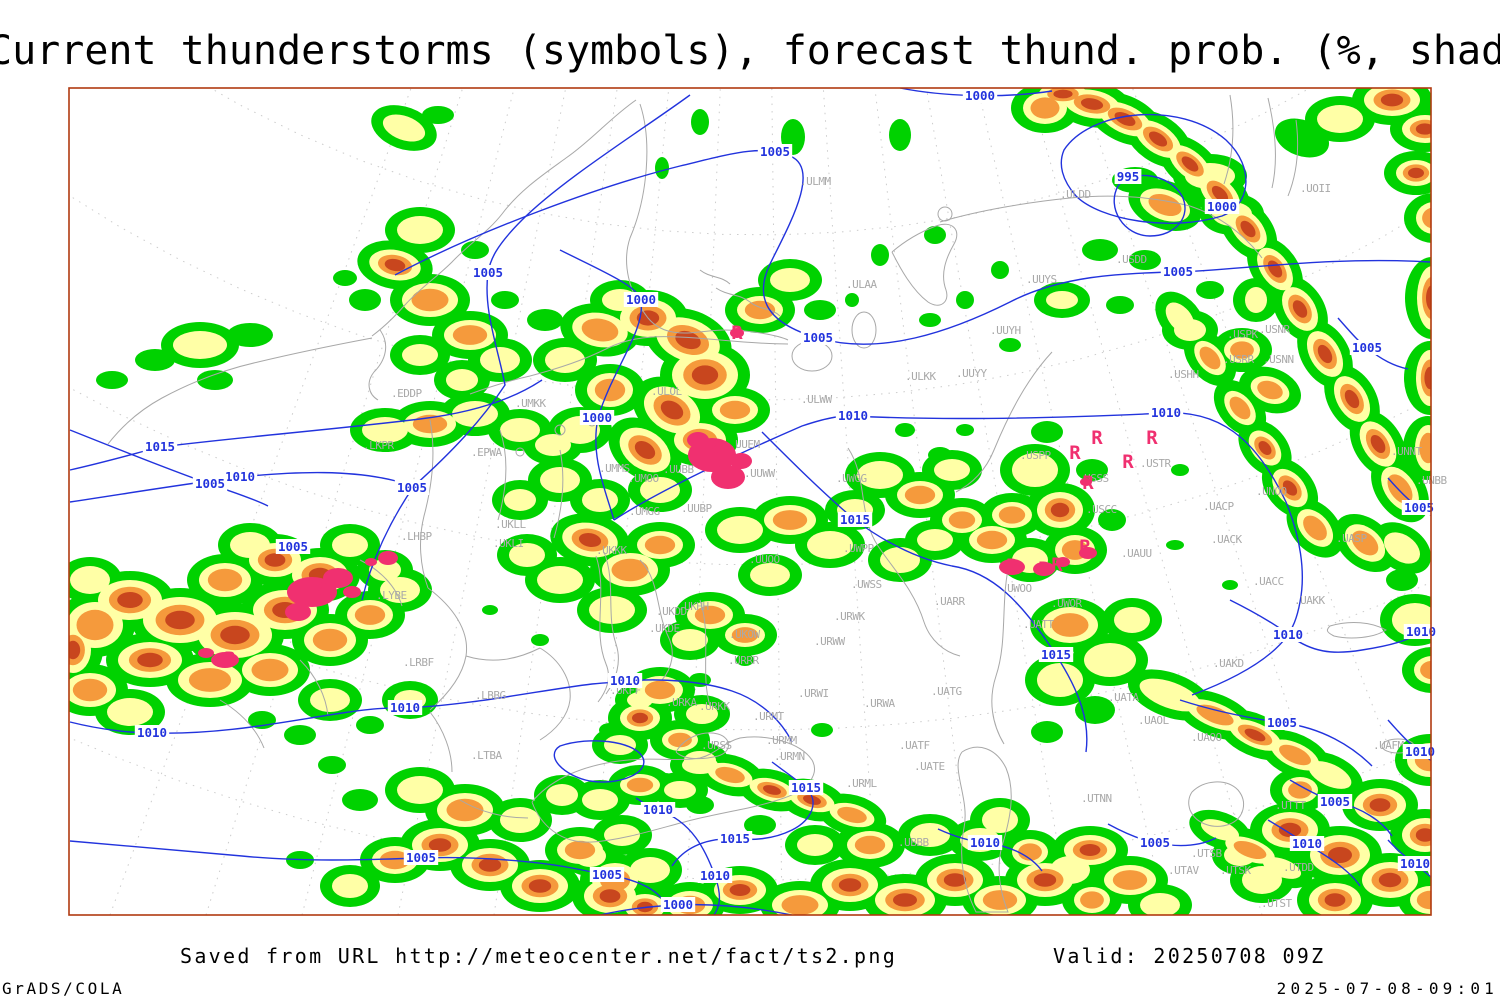 The height and width of the screenshot is (1000, 1500). I want to click on station-label: .UACC, so click(1268, 581).